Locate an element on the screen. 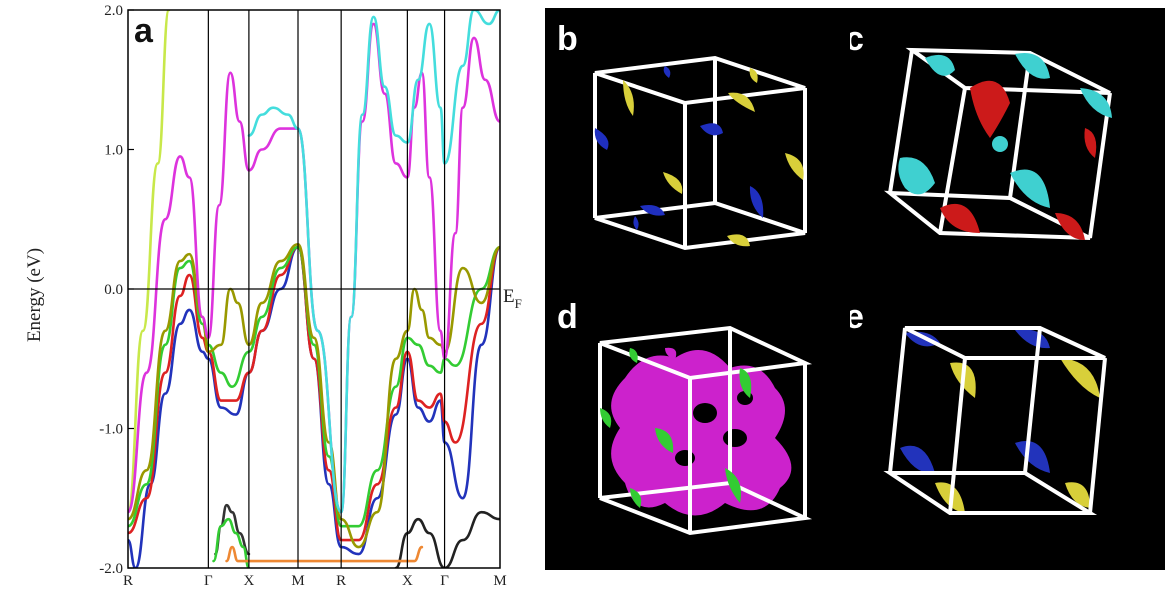 Image resolution: width=1165 pixels, height=590 pixels. fermi-surface-e: e is located at coordinates (978, 406).